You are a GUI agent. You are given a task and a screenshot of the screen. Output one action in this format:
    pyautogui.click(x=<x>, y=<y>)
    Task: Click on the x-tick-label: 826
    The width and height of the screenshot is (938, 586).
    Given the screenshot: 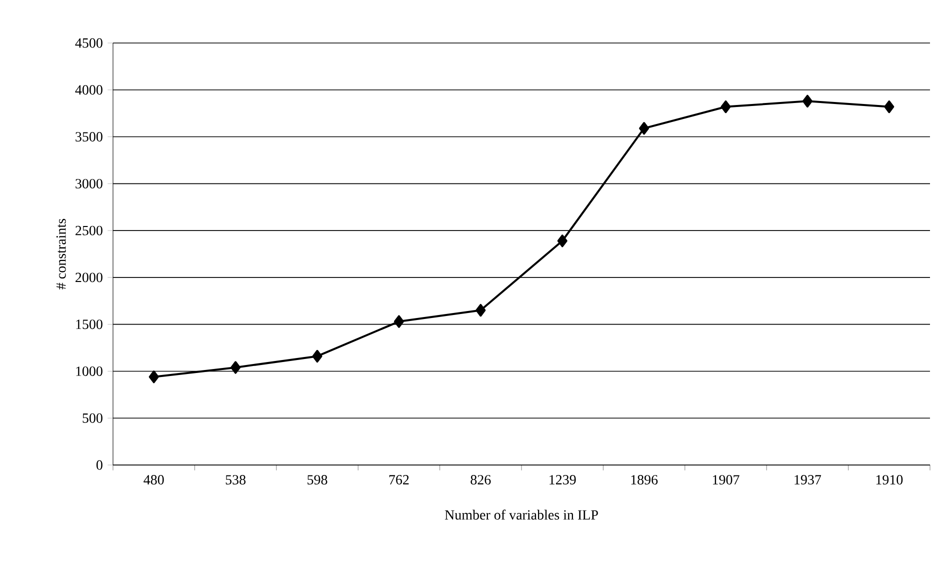 What is the action you would take?
    pyautogui.click(x=480, y=479)
    